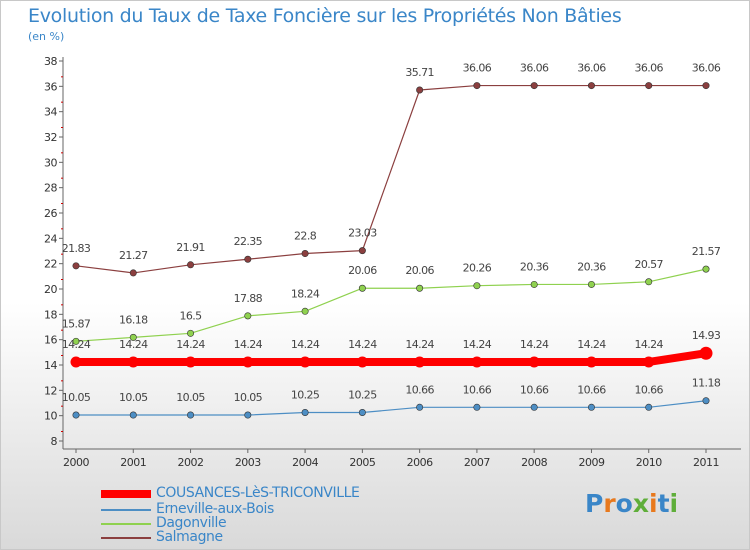  What do you see at coordinates (706, 383) in the screenshot?
I see `data-label: 11.18` at bounding box center [706, 383].